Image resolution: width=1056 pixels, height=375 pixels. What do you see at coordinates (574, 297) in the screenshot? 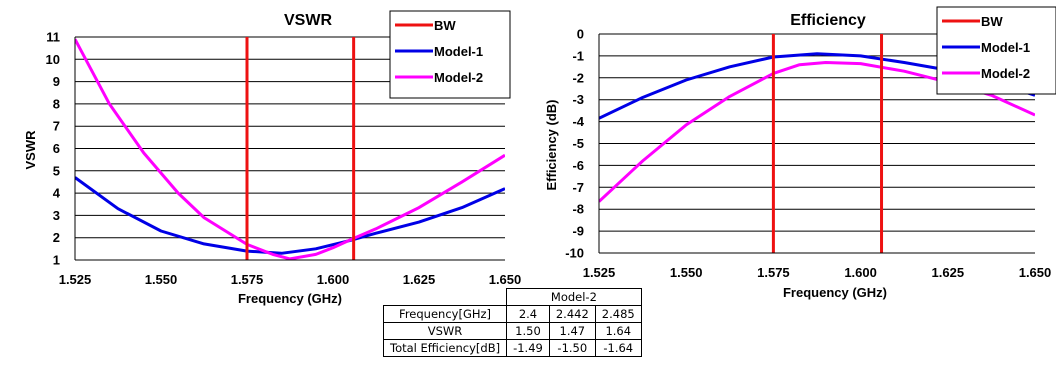
I see `table-group-header: Model-2` at bounding box center [574, 297].